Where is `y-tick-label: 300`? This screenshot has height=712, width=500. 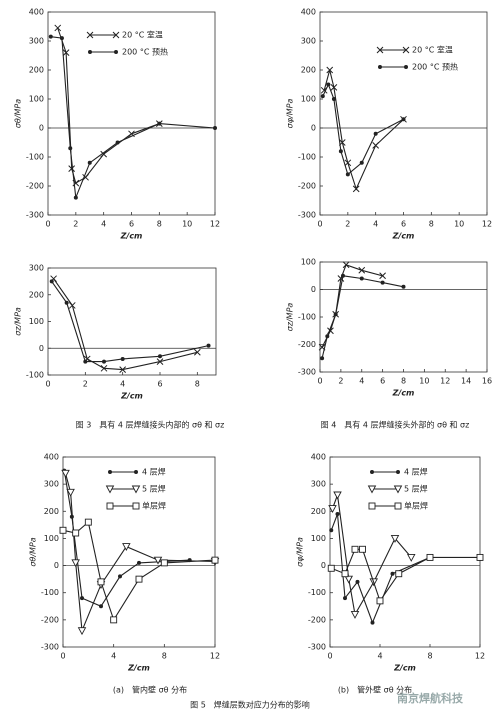
y-tick-label: 300 is located at coordinates (36, 41).